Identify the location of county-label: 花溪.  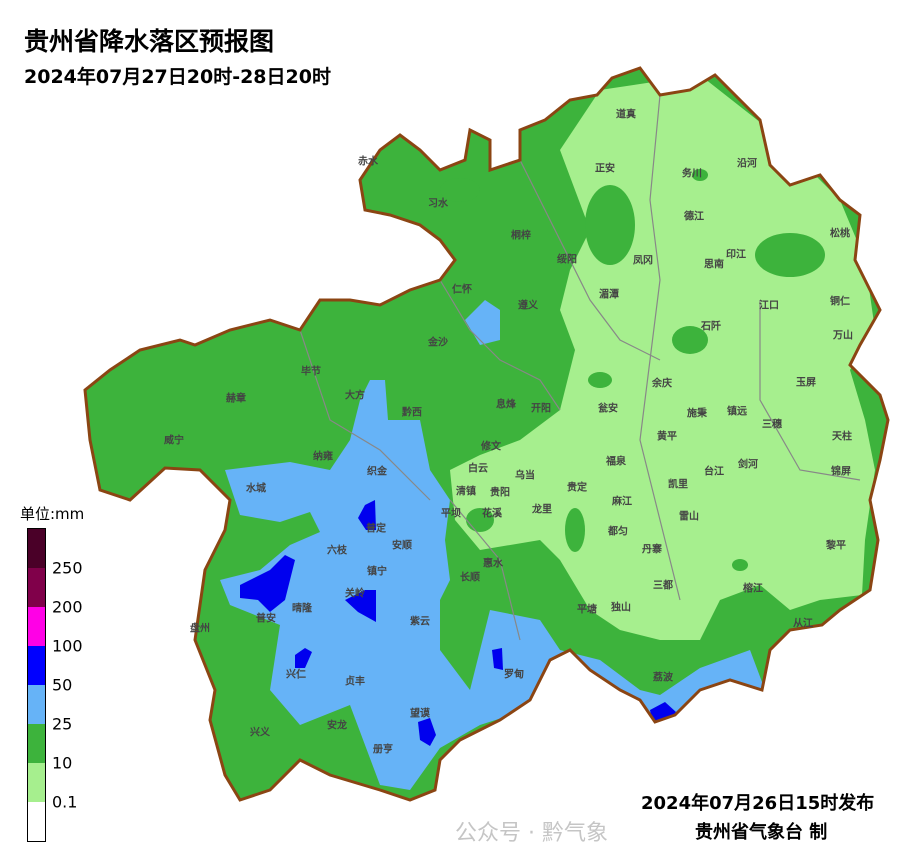
(492, 514).